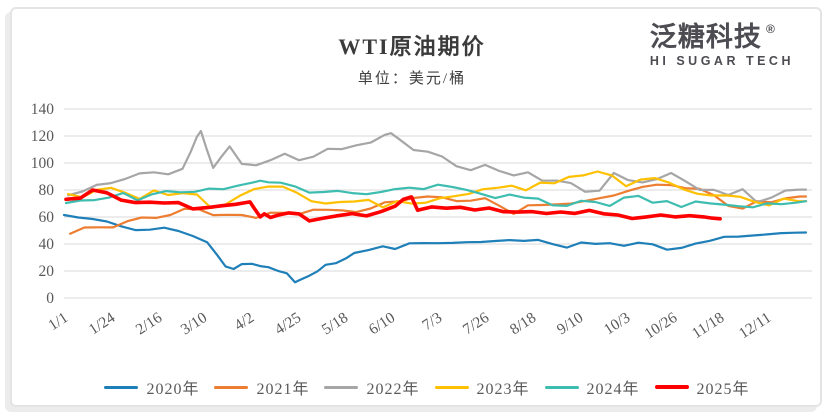 The width and height of the screenshot is (830, 419). I want to click on logo-en-text: HI SUGAR TECH, so click(721, 61).